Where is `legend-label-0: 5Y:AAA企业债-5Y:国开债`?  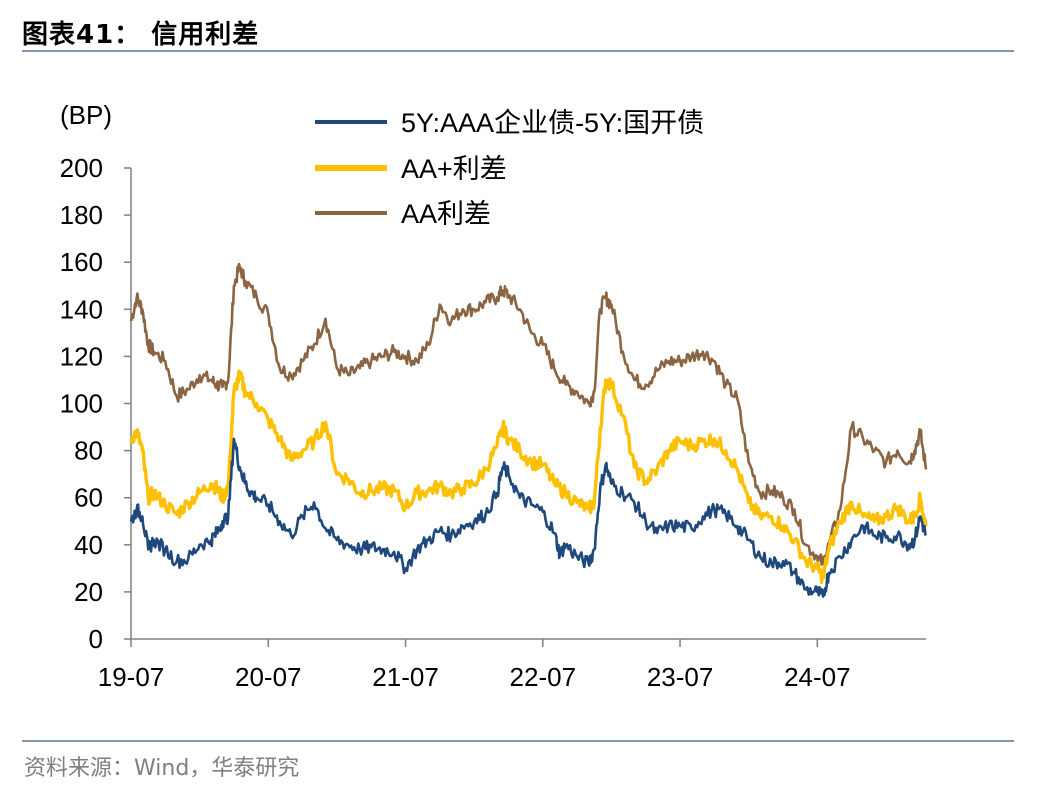
legend-label-0: 5Y:AAA企业债-5Y:国开债 is located at coordinates (552, 123).